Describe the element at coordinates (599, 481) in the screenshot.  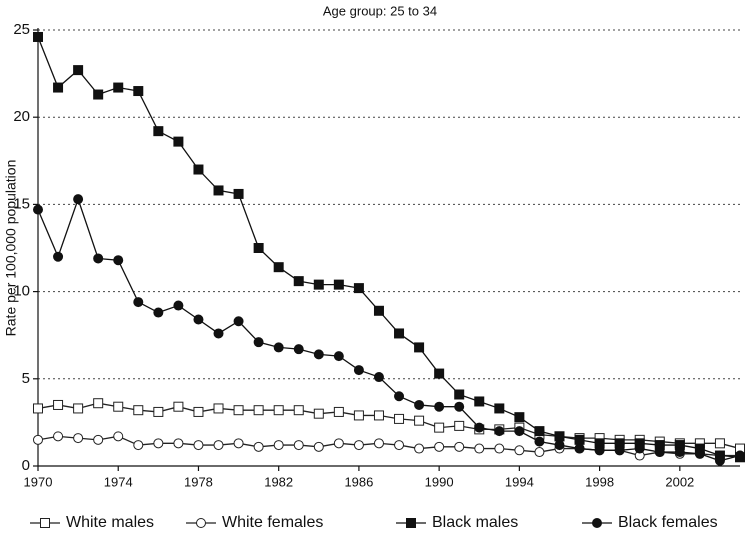
I see `x-tick-label: 1998` at that location.